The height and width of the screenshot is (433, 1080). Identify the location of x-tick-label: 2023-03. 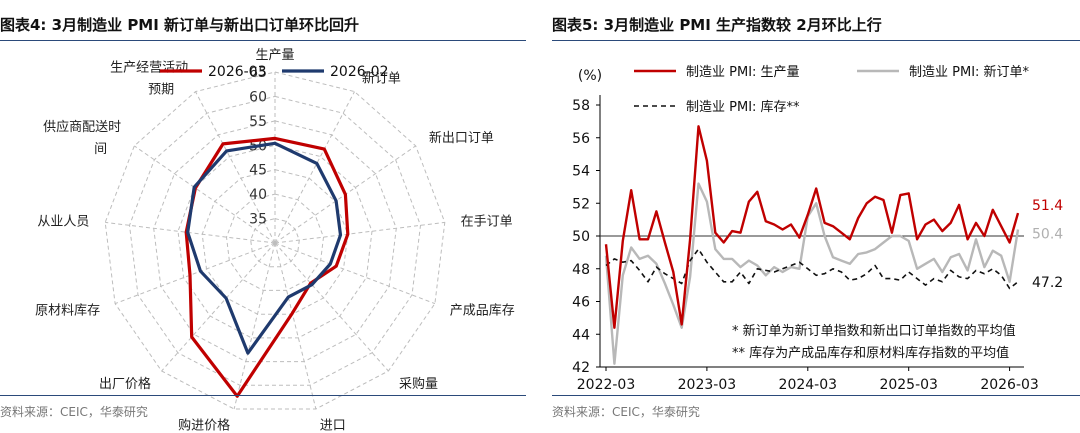
(707, 385).